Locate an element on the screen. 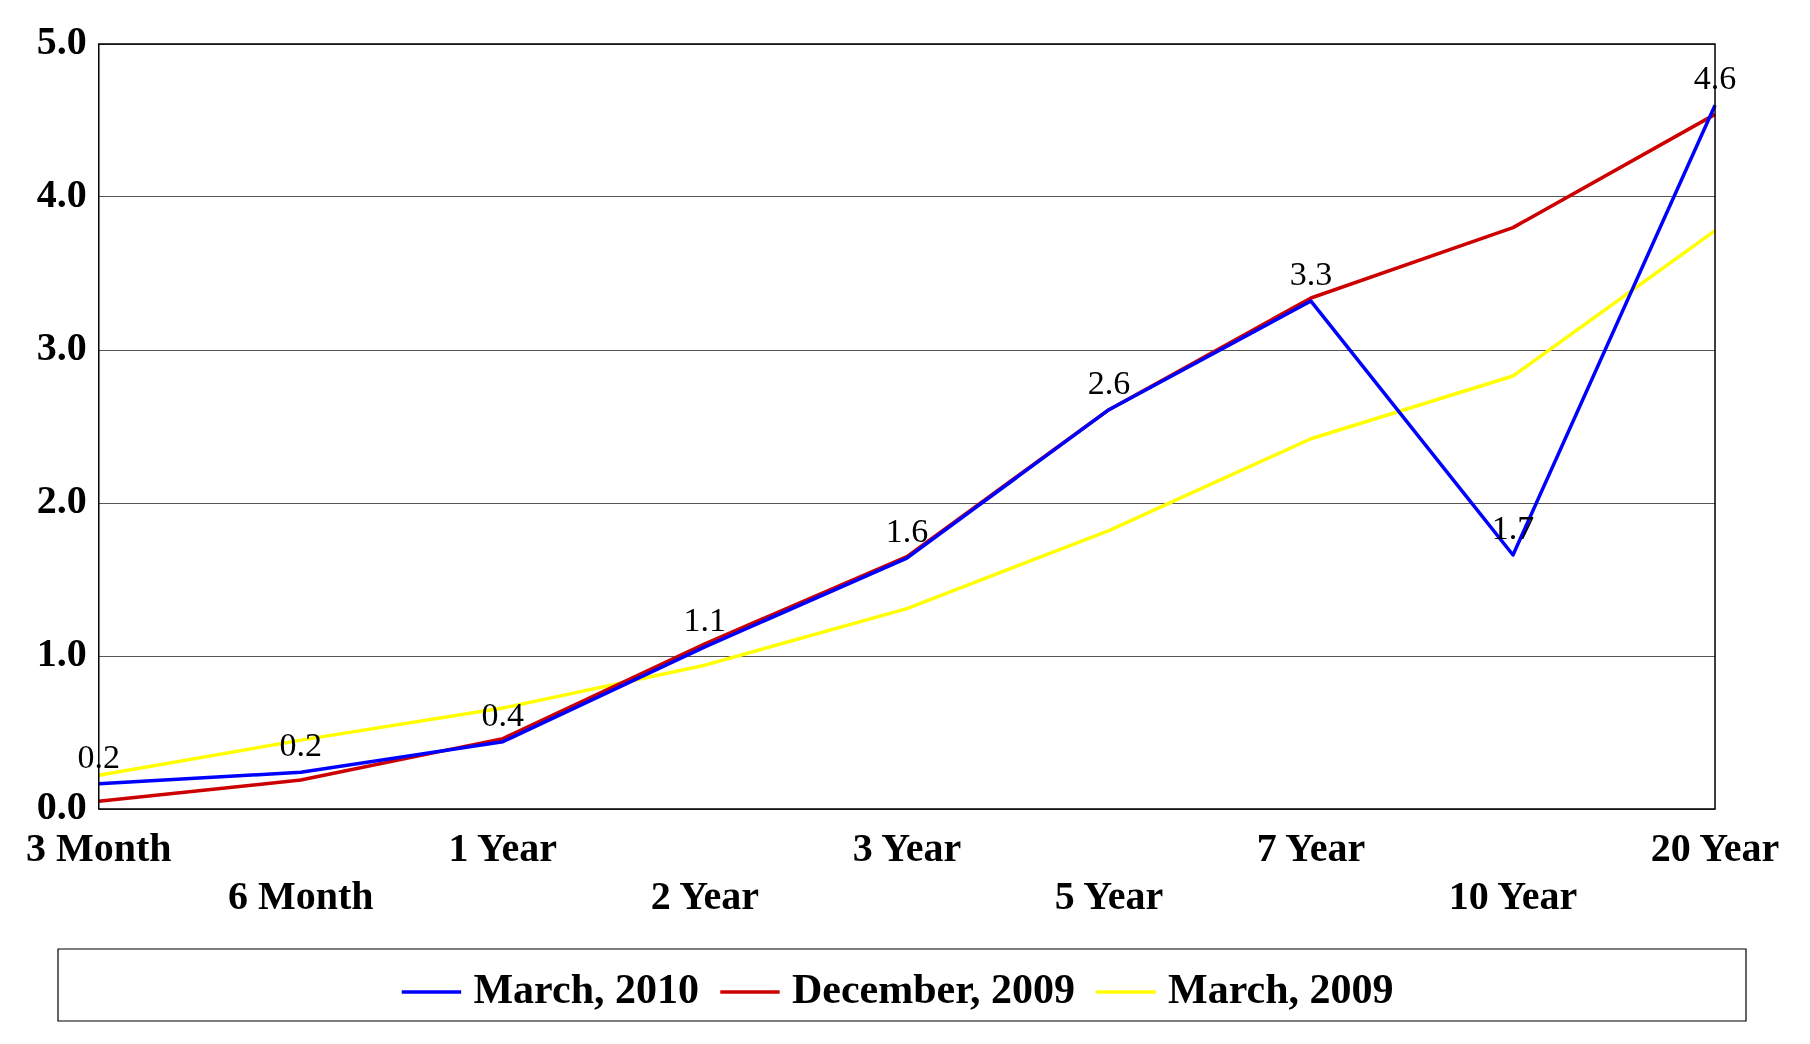 Image resolution: width=1810 pixels, height=1044 pixels. data-label: 1.6 is located at coordinates (907, 530).